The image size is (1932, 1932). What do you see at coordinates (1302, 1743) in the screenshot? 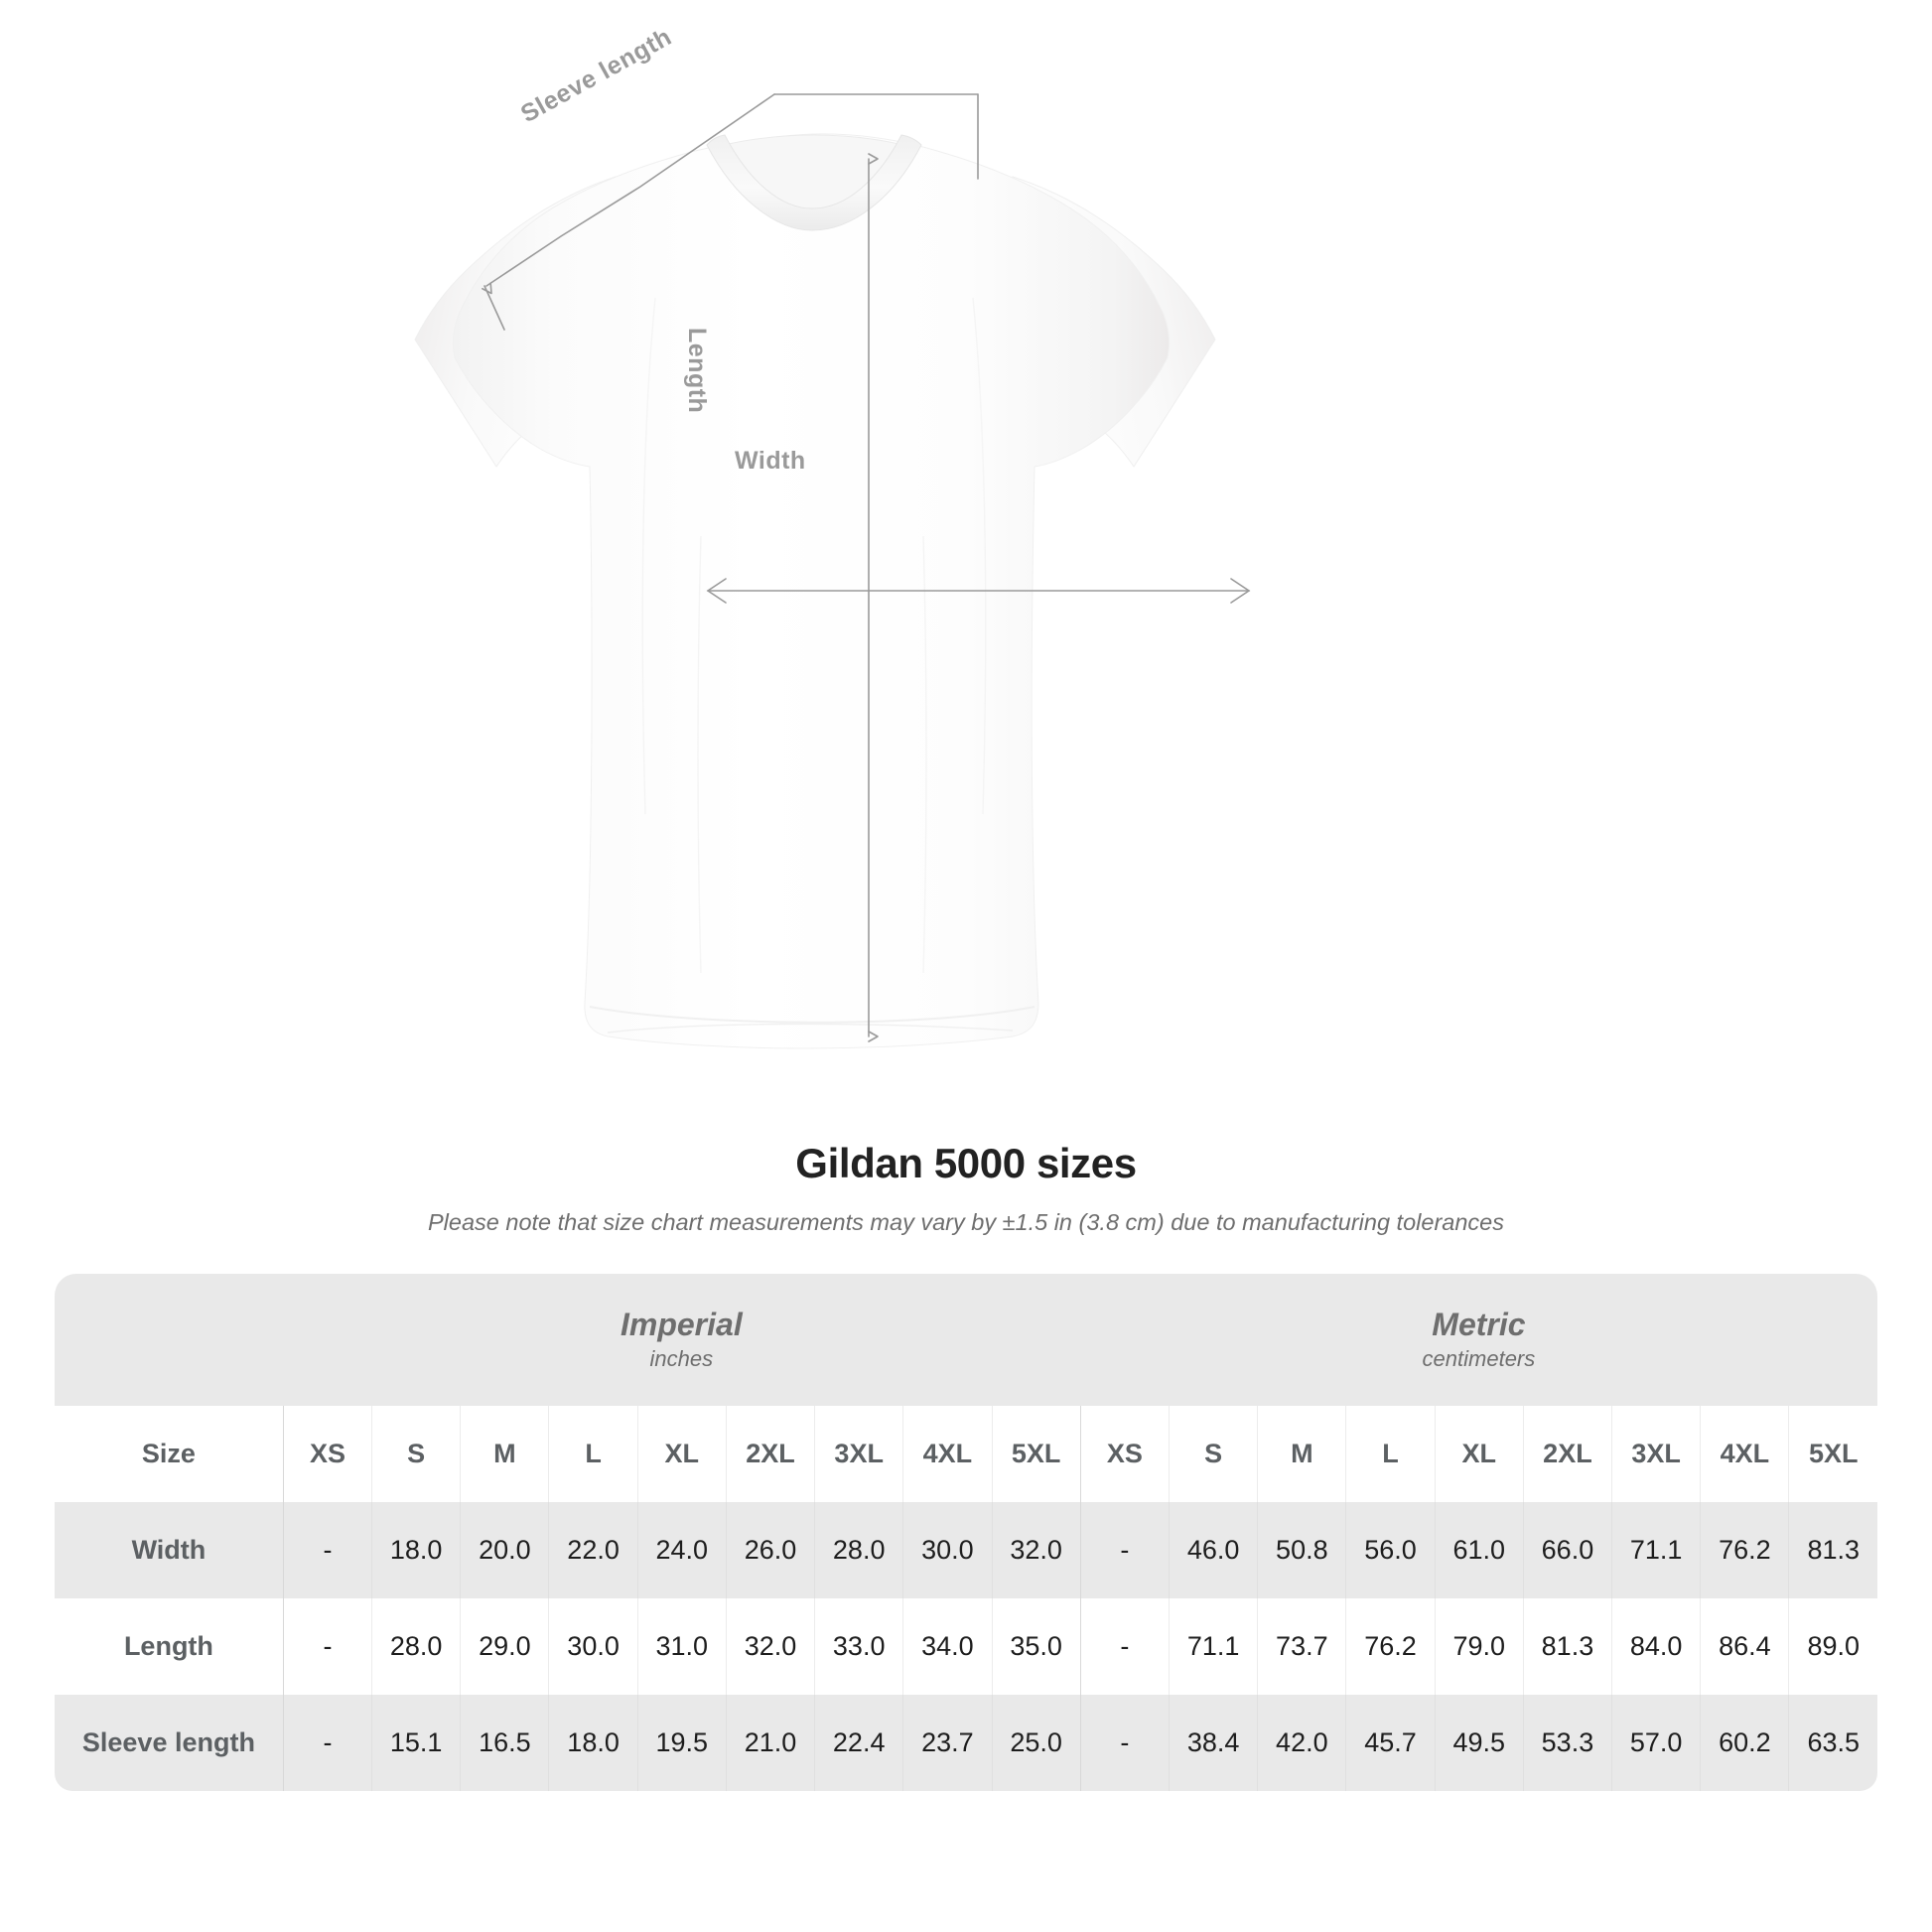
I see `cell-sleeve-metric-m: 42.0` at bounding box center [1302, 1743].